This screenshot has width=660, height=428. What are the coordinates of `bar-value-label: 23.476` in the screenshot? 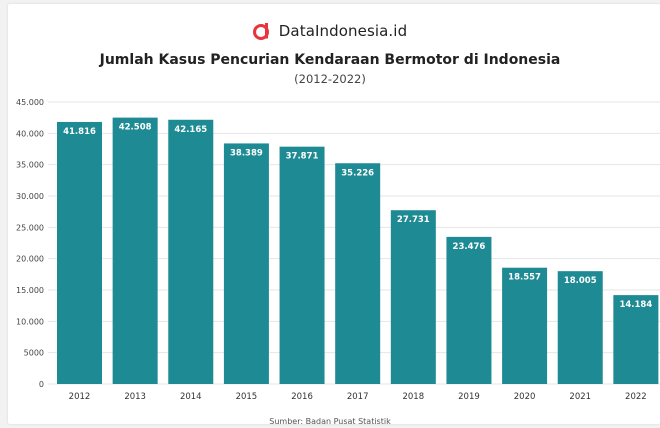 It's located at (469, 247).